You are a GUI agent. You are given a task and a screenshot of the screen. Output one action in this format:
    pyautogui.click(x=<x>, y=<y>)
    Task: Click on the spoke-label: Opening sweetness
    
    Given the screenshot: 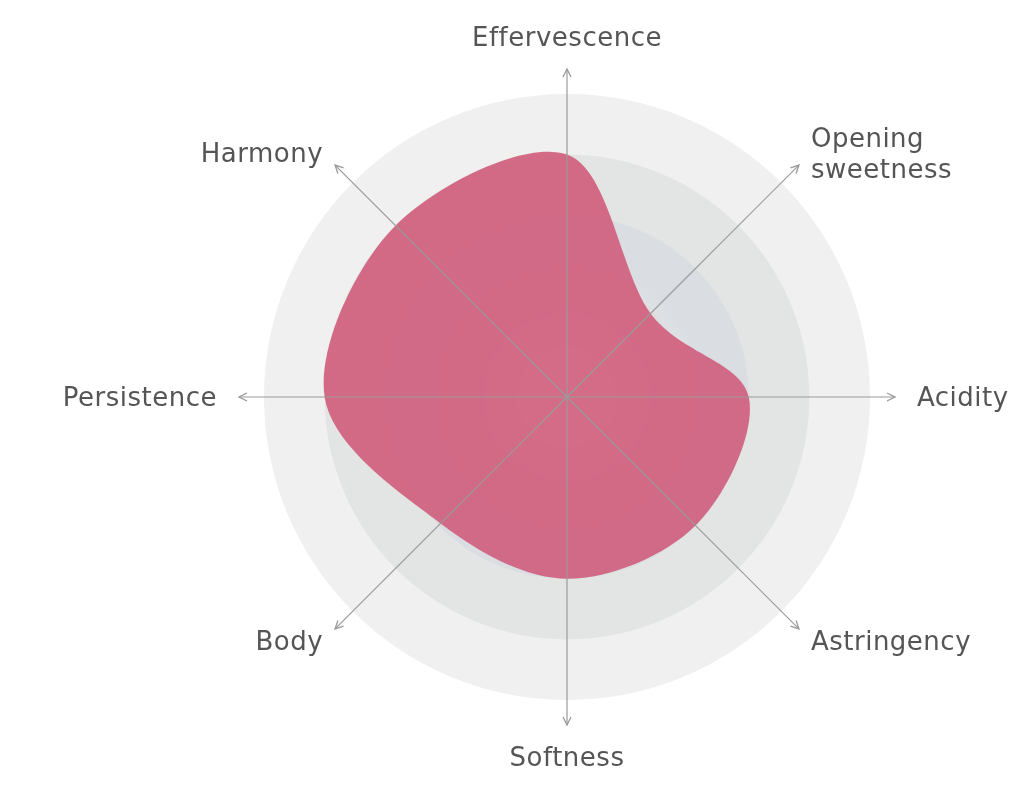 What is the action you would take?
    pyautogui.click(x=881, y=153)
    